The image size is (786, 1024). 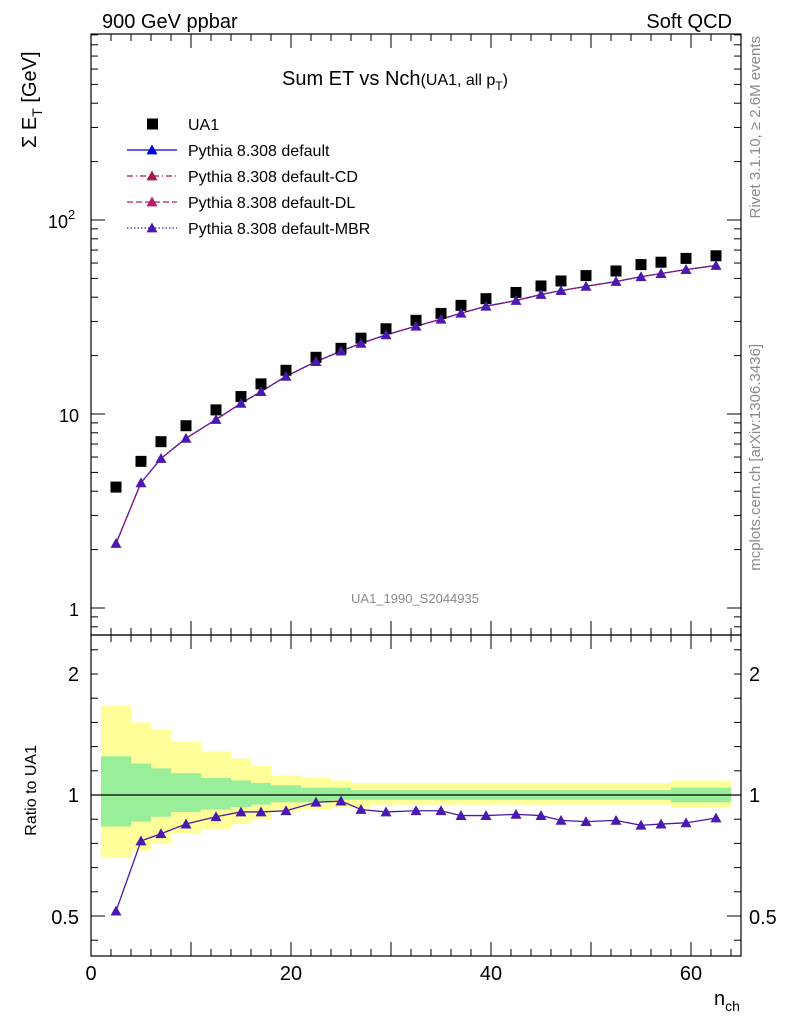 I want to click on ratio-ytick-label-1-left: 1, so click(x=73, y=796).